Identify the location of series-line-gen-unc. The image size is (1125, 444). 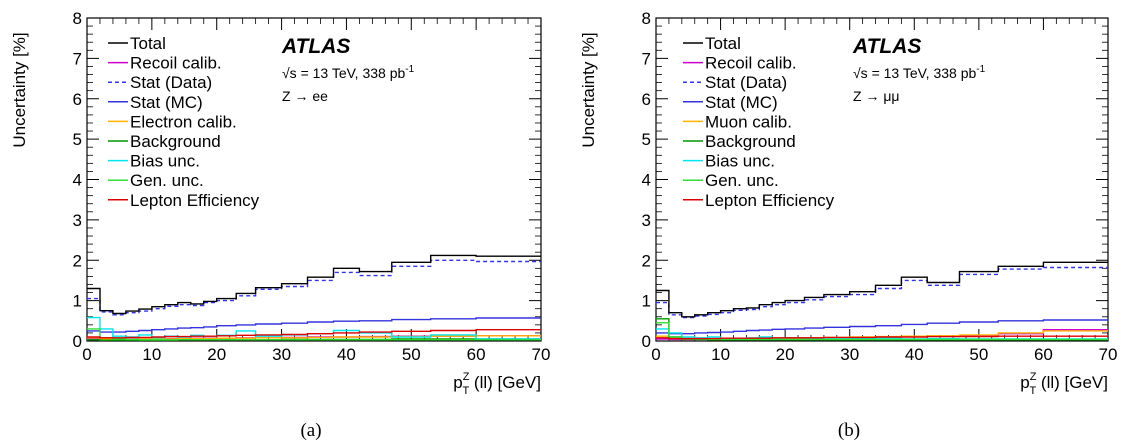
(314, 334).